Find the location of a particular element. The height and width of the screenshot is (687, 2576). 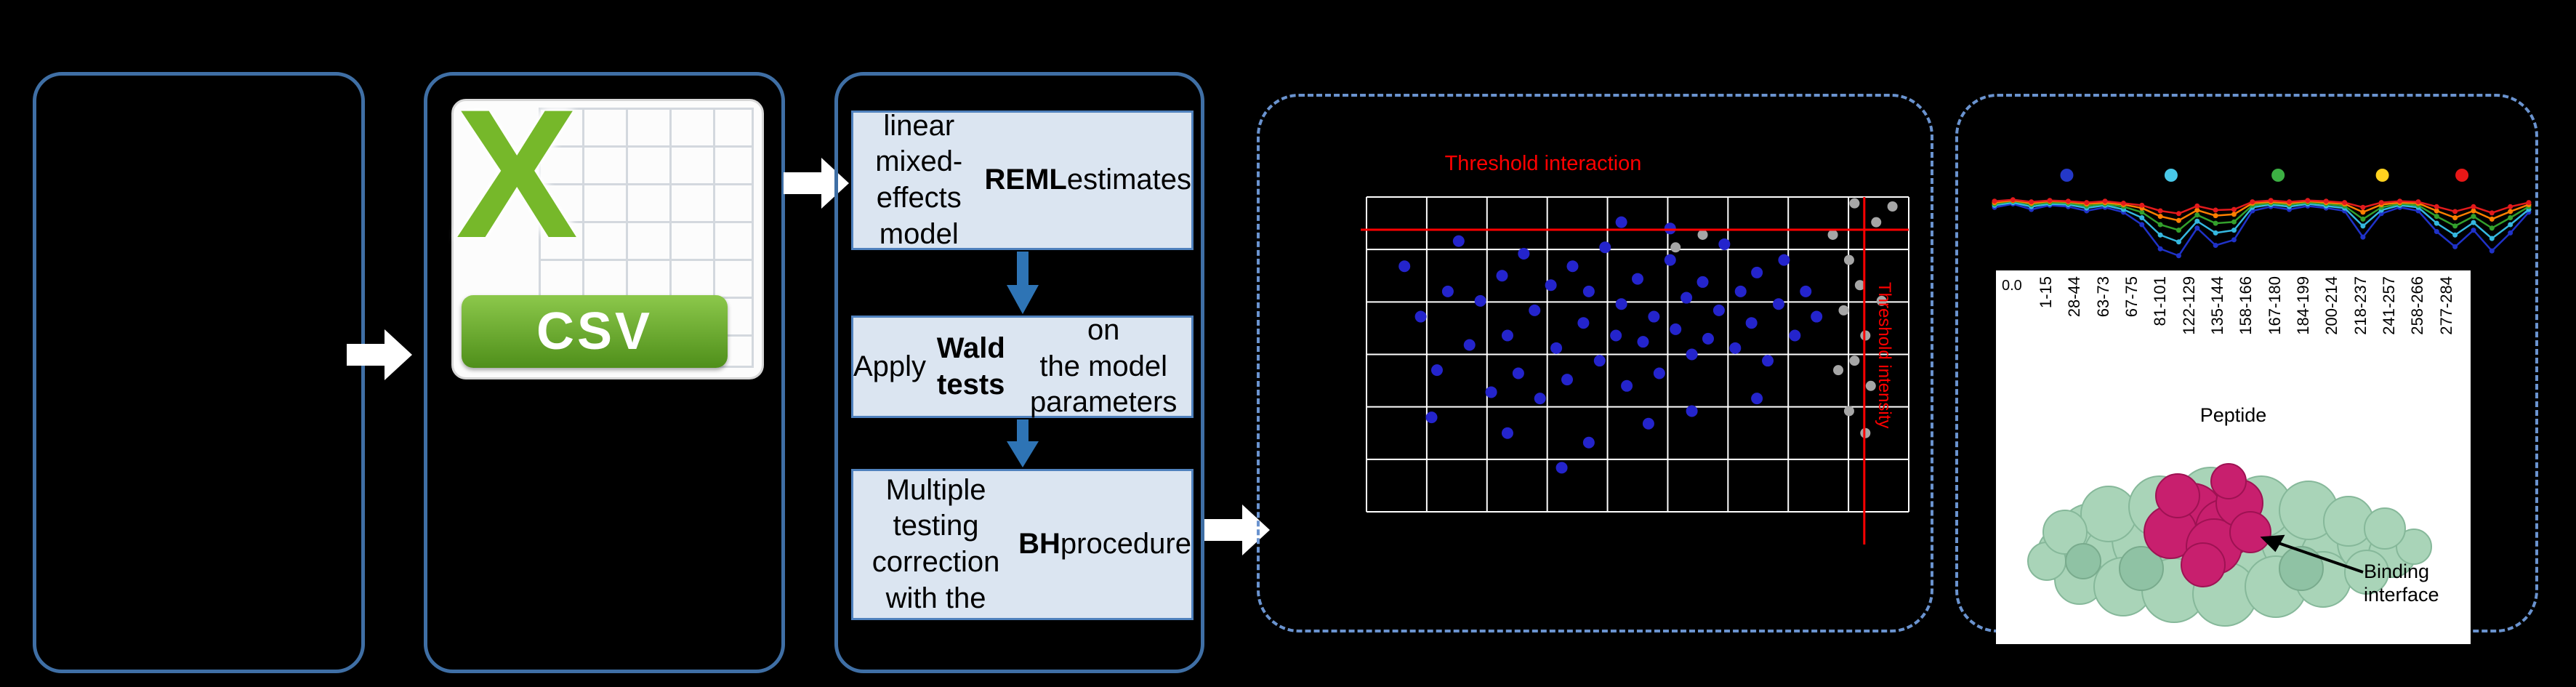

peptide-tick-label: 81-101 is located at coordinates (2160, 301).